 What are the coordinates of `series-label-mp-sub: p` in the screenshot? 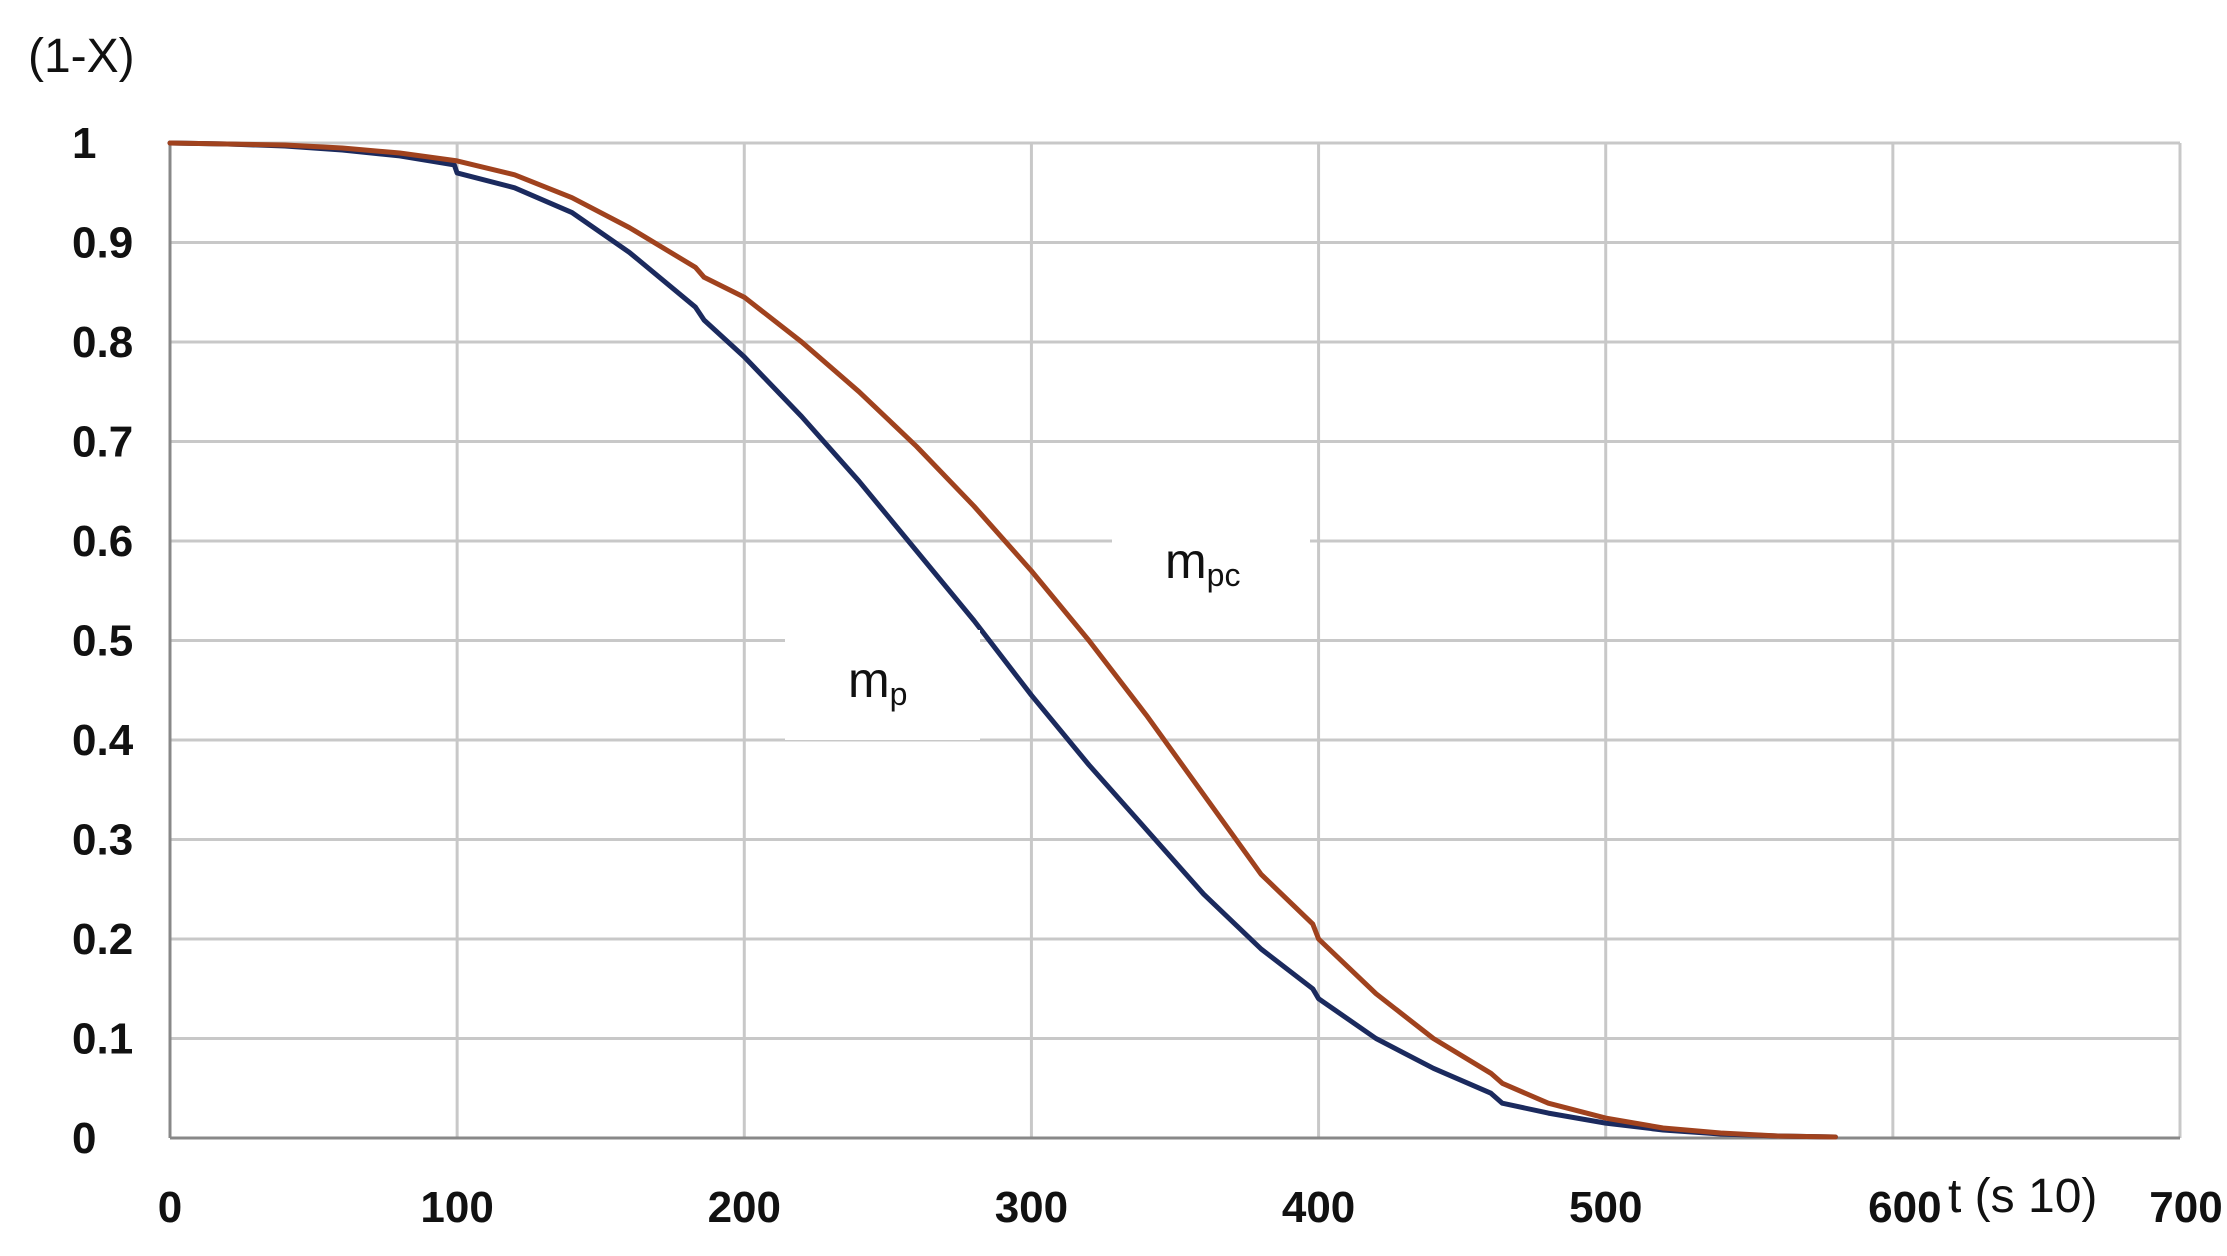 It's located at (899, 694).